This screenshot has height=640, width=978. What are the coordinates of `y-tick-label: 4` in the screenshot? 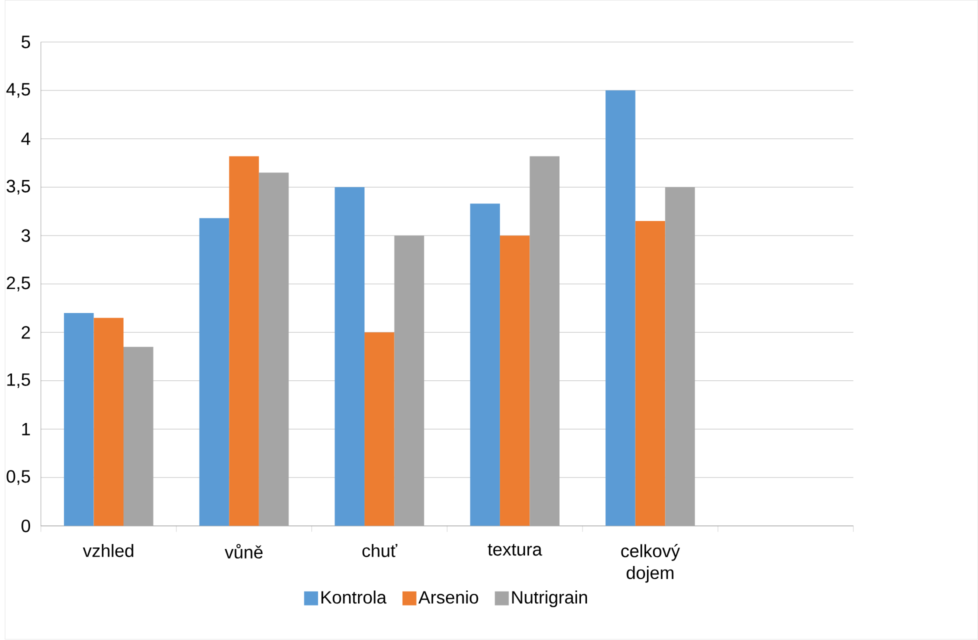 It's located at (25, 139).